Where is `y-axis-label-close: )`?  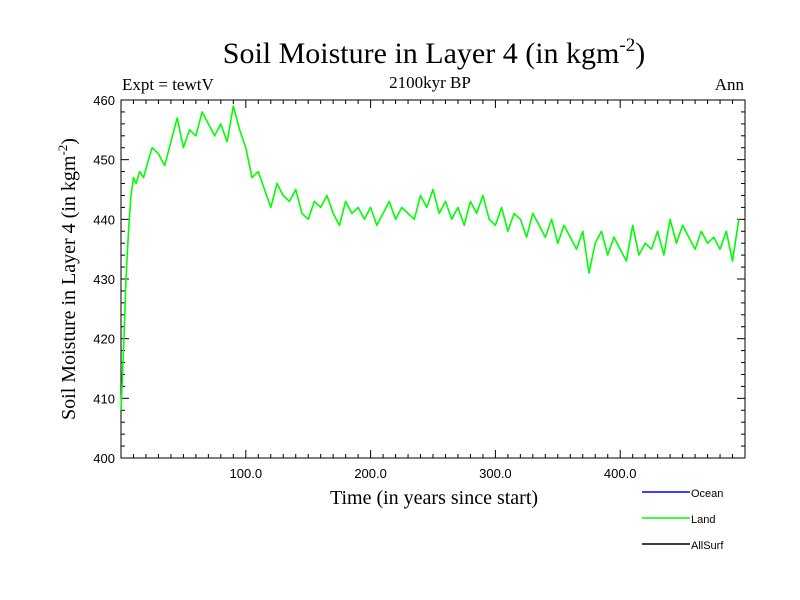 y-axis-label-close: ) is located at coordinates (69, 141).